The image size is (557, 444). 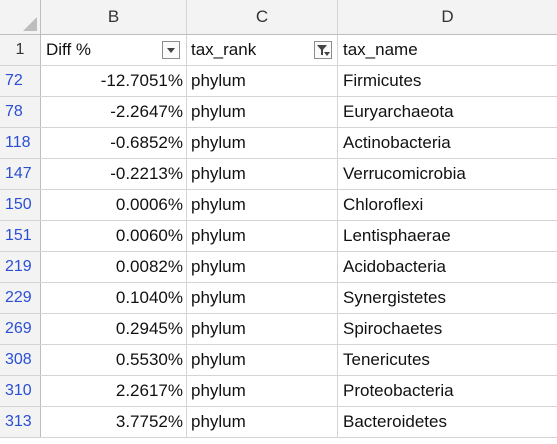 What do you see at coordinates (114, 298) in the screenshot?
I see `cell-diff: 0.1040%` at bounding box center [114, 298].